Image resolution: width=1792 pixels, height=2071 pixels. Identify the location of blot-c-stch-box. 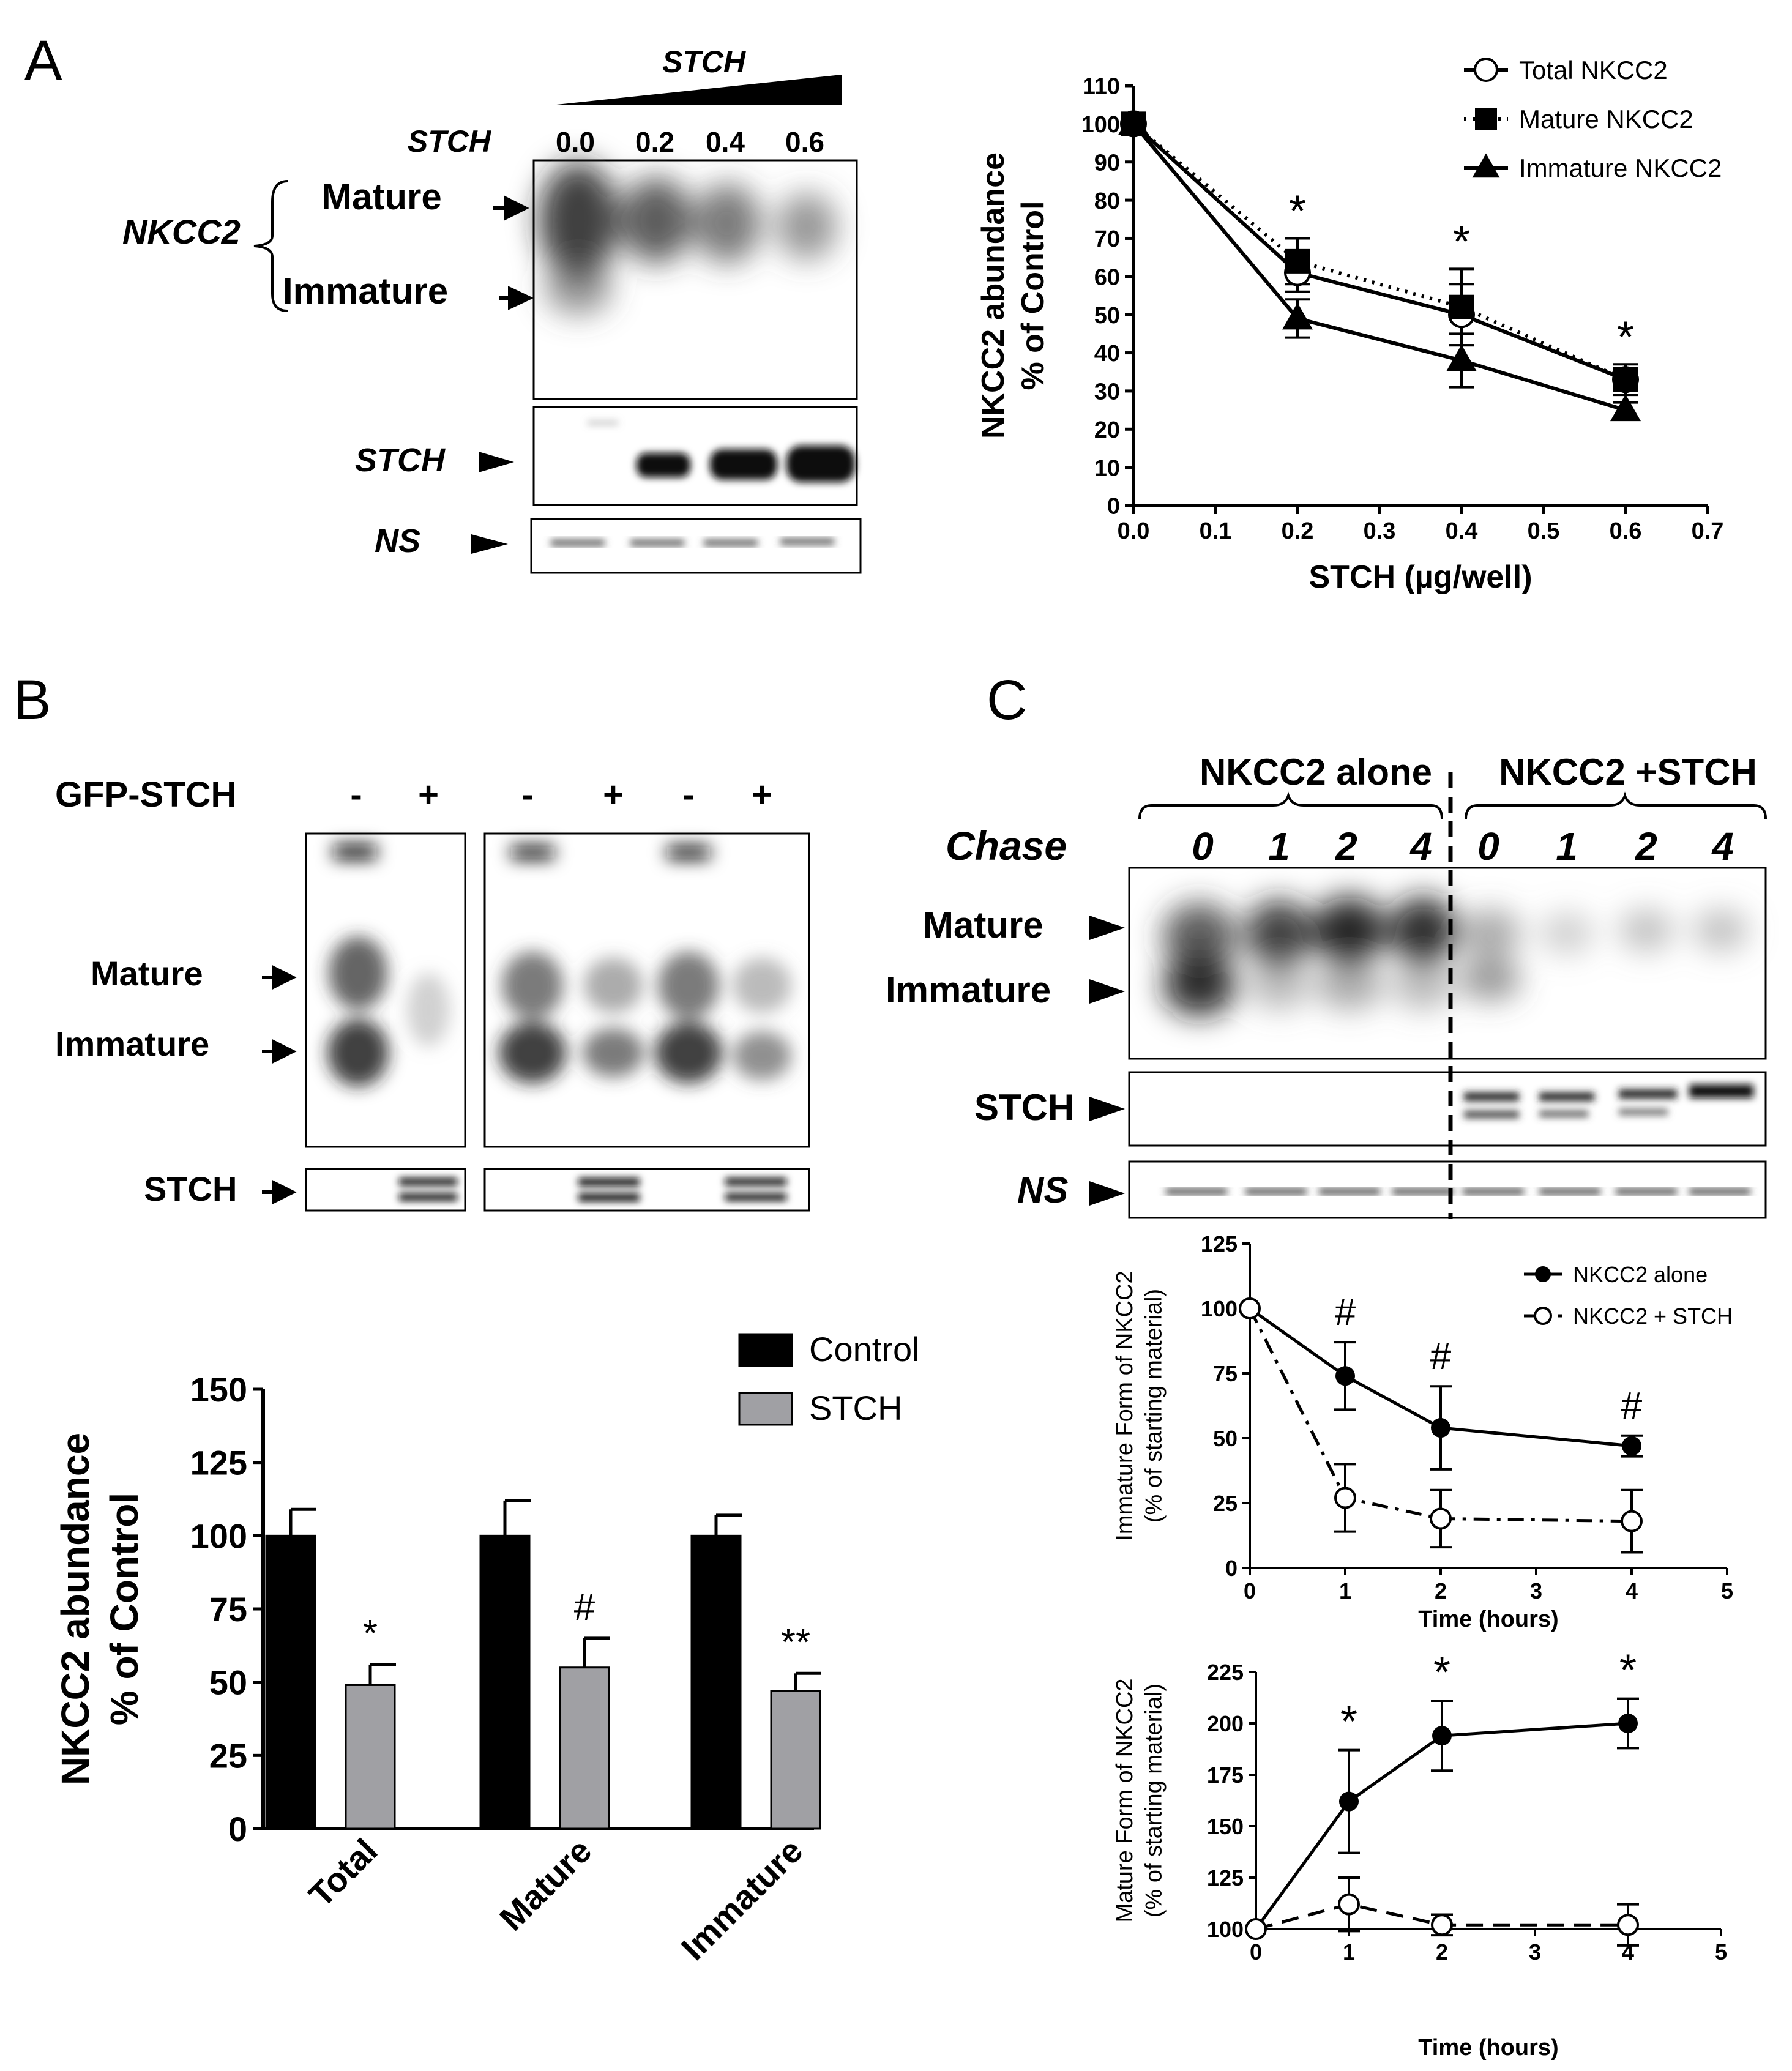
(1447, 1109).